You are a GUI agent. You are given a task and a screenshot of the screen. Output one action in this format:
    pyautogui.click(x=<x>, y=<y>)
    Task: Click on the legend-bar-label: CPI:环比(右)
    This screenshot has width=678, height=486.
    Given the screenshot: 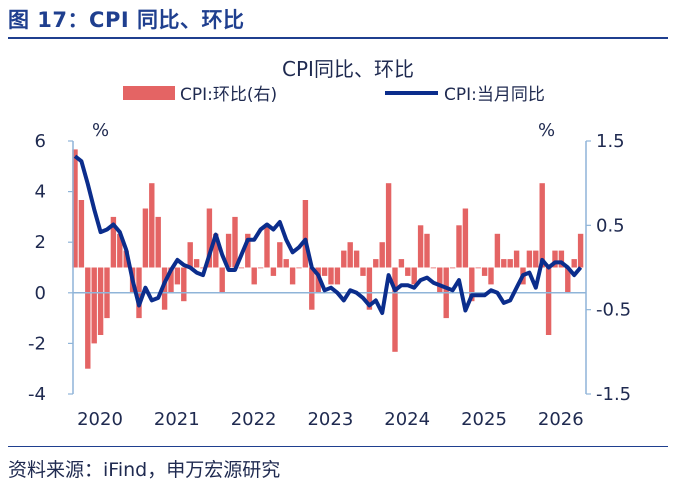 What is the action you would take?
    pyautogui.click(x=228, y=95)
    